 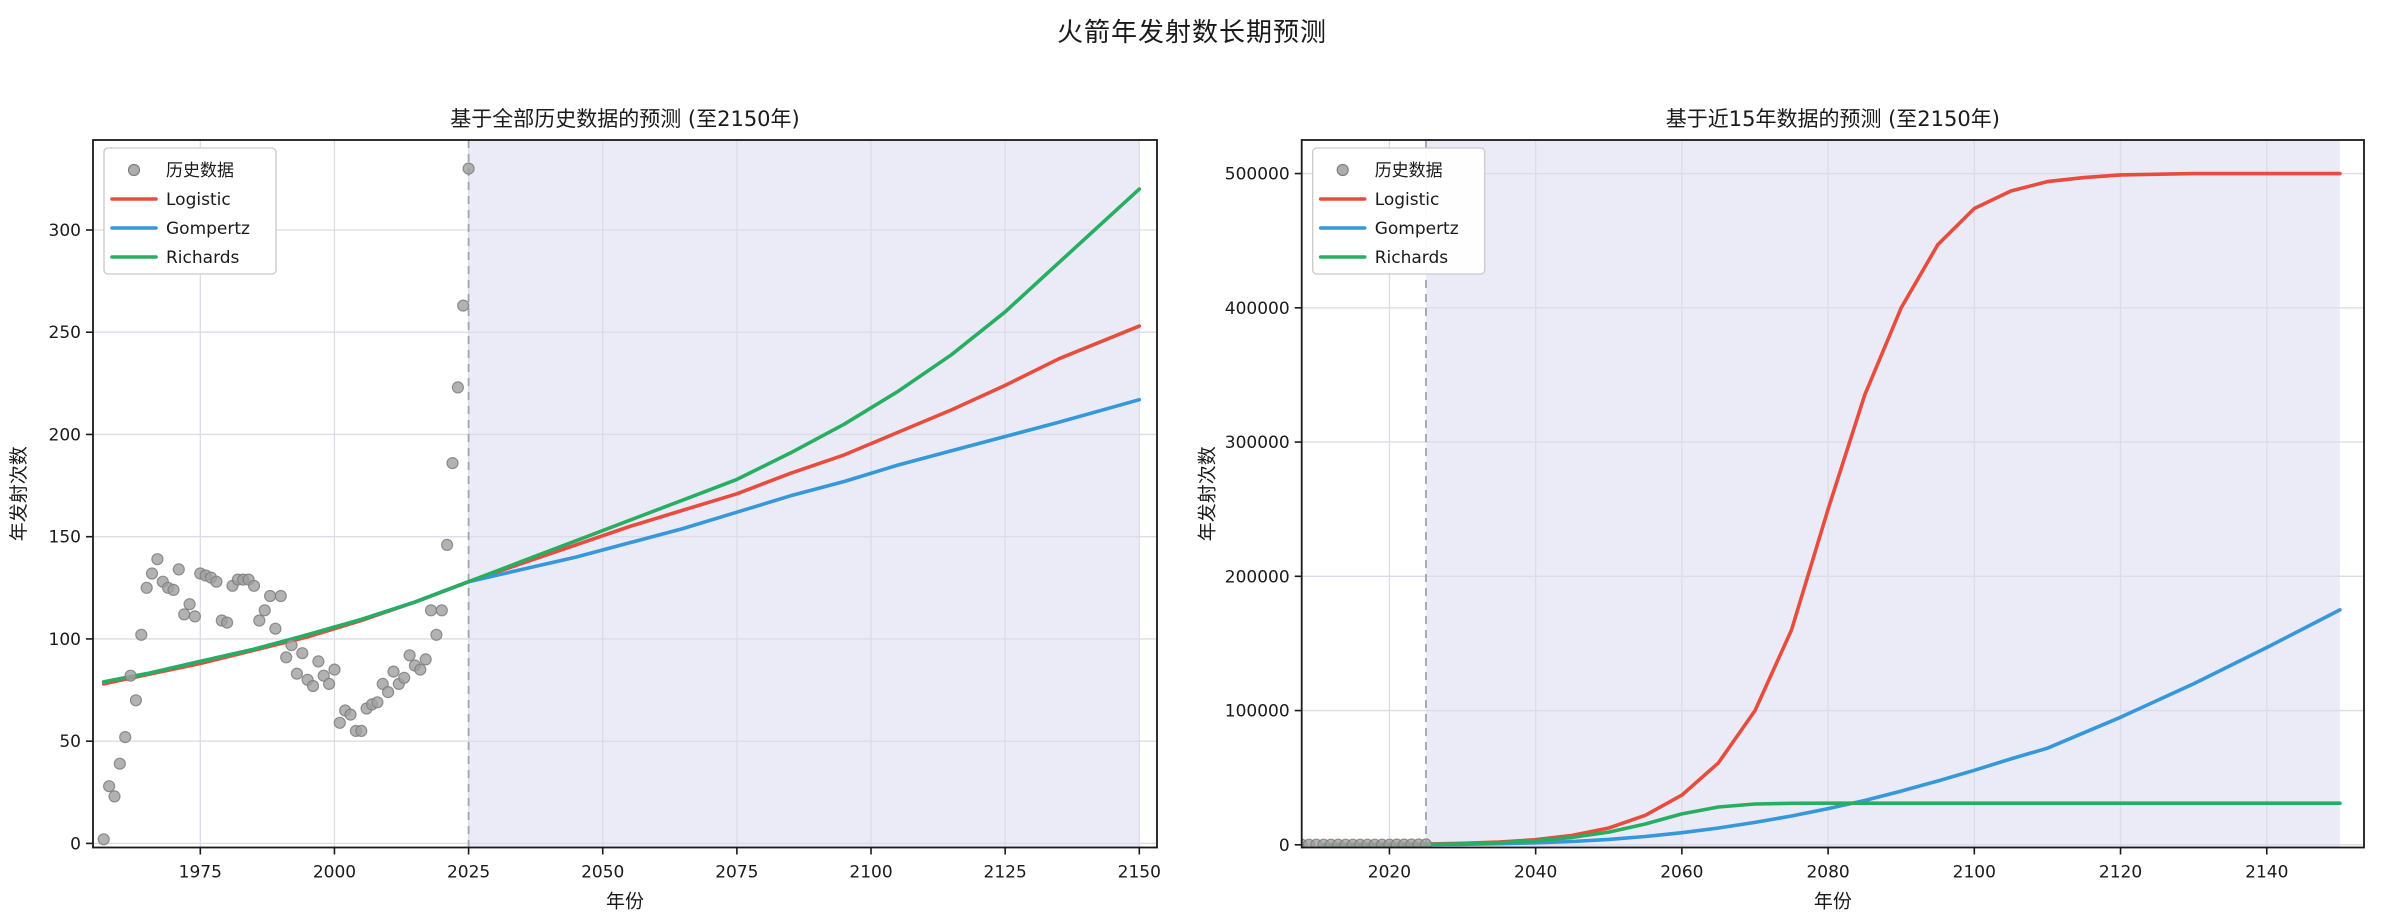 I want to click on legend-label: Logistic, so click(x=198, y=200).